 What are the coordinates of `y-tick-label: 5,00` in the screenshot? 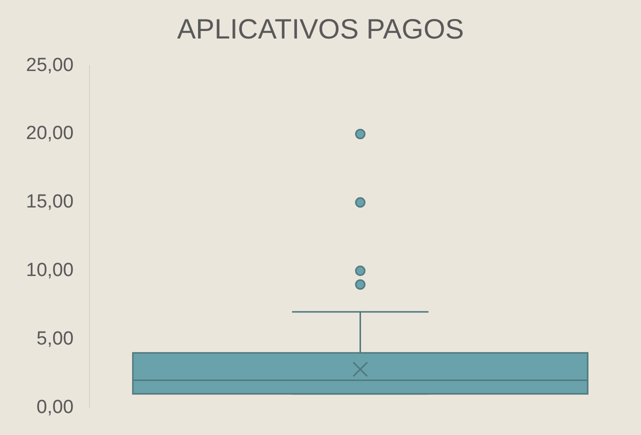 It's located at (55, 339).